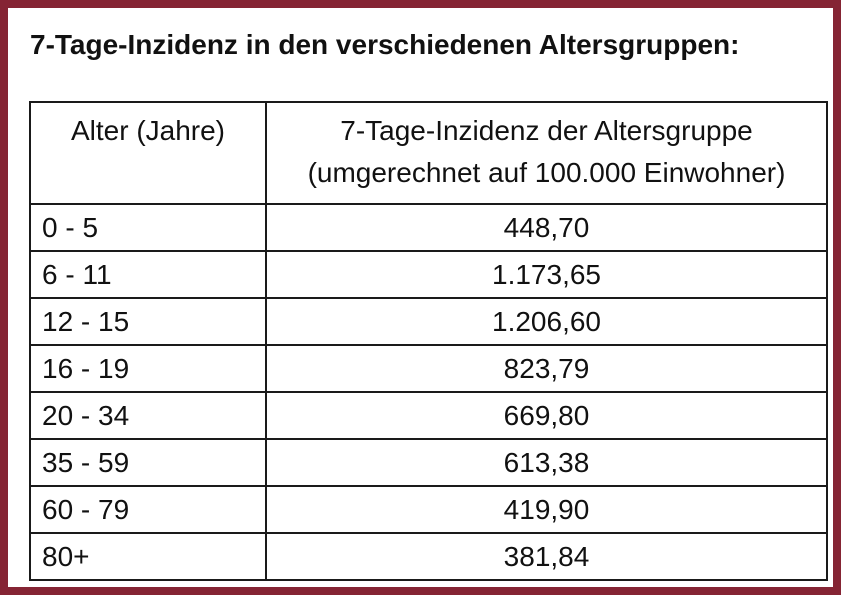  I want to click on table-row: 12 - 15 1.206,60, so click(428, 321).